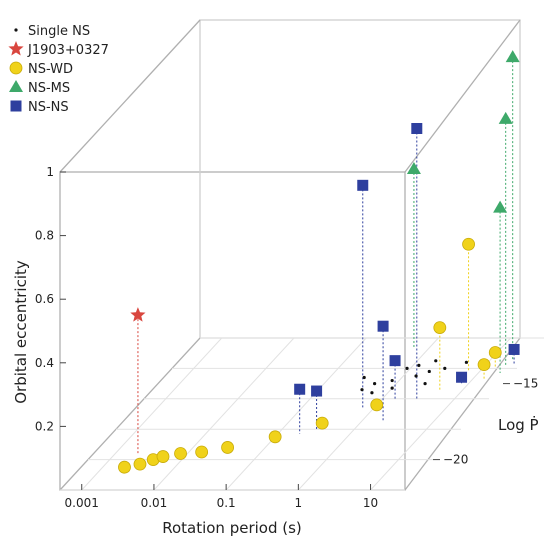  Describe the element at coordinates (44, 236) in the screenshot. I see `y-tick-label: 0.8` at that location.